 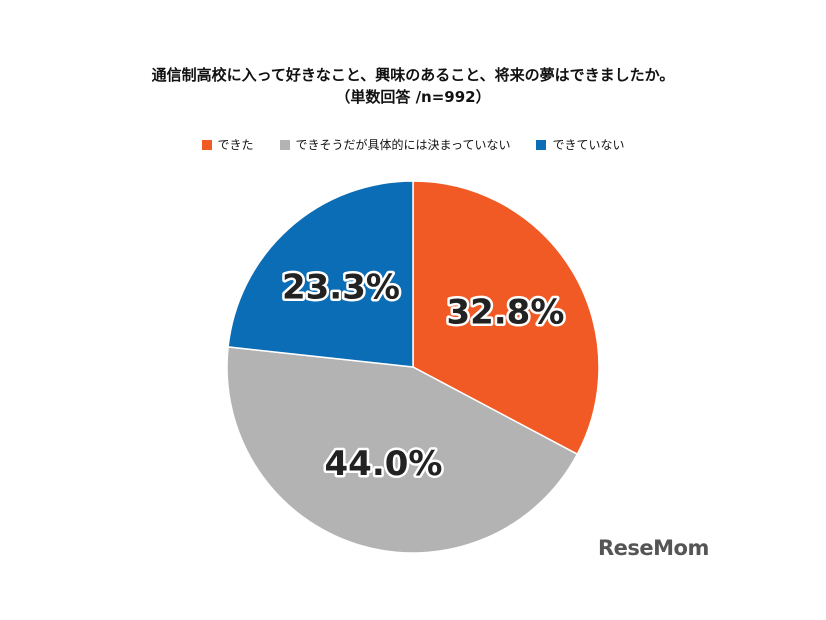 What do you see at coordinates (235, 145) in the screenshot?
I see `legend-label: できた` at bounding box center [235, 145].